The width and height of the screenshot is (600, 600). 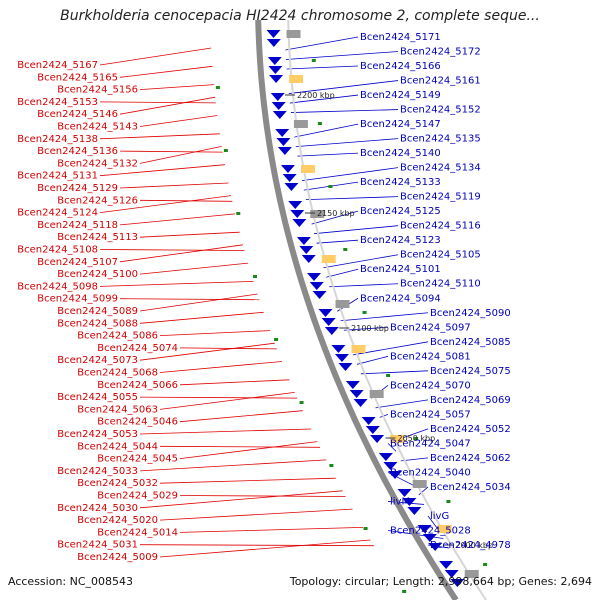 I want to click on left-gene-label: Bcen2424_5138, so click(x=57, y=139).